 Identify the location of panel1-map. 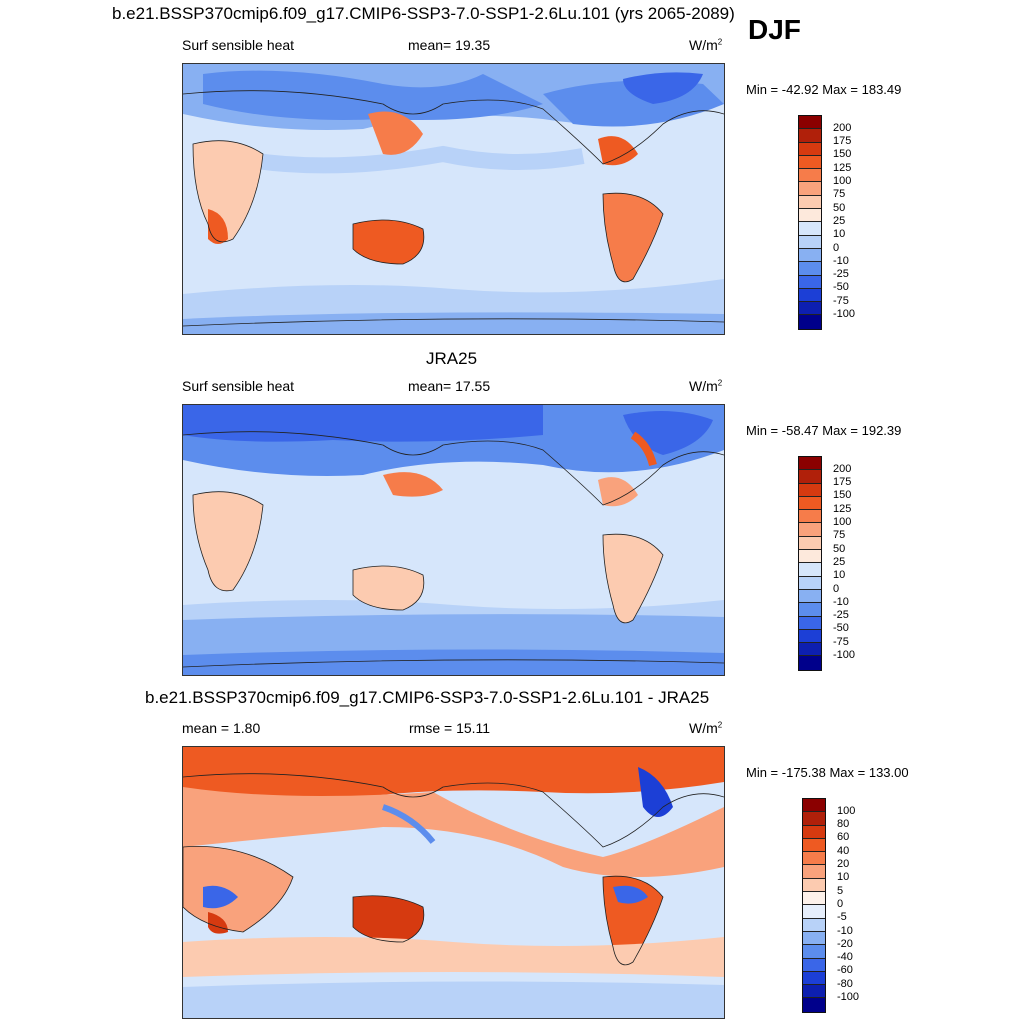
(453, 199).